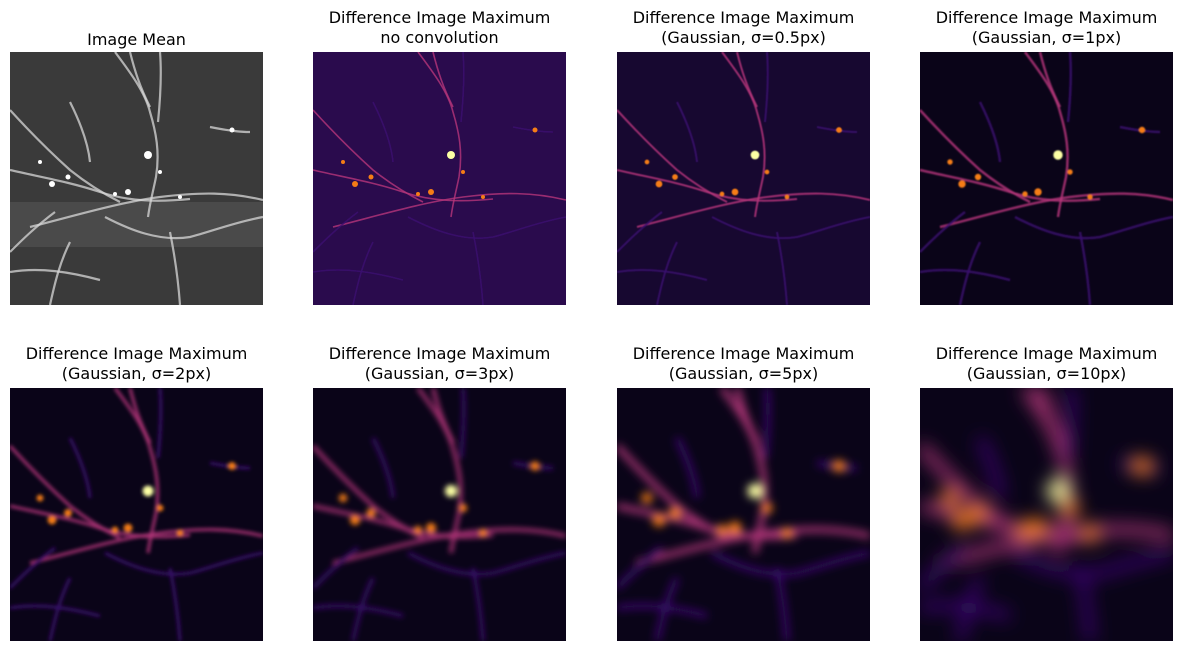 Image resolution: width=1182 pixels, height=651 pixels. Describe the element at coordinates (439, 373) in the screenshot. I see `panel-title-line2: (Gaussian, σ=3px)` at that location.